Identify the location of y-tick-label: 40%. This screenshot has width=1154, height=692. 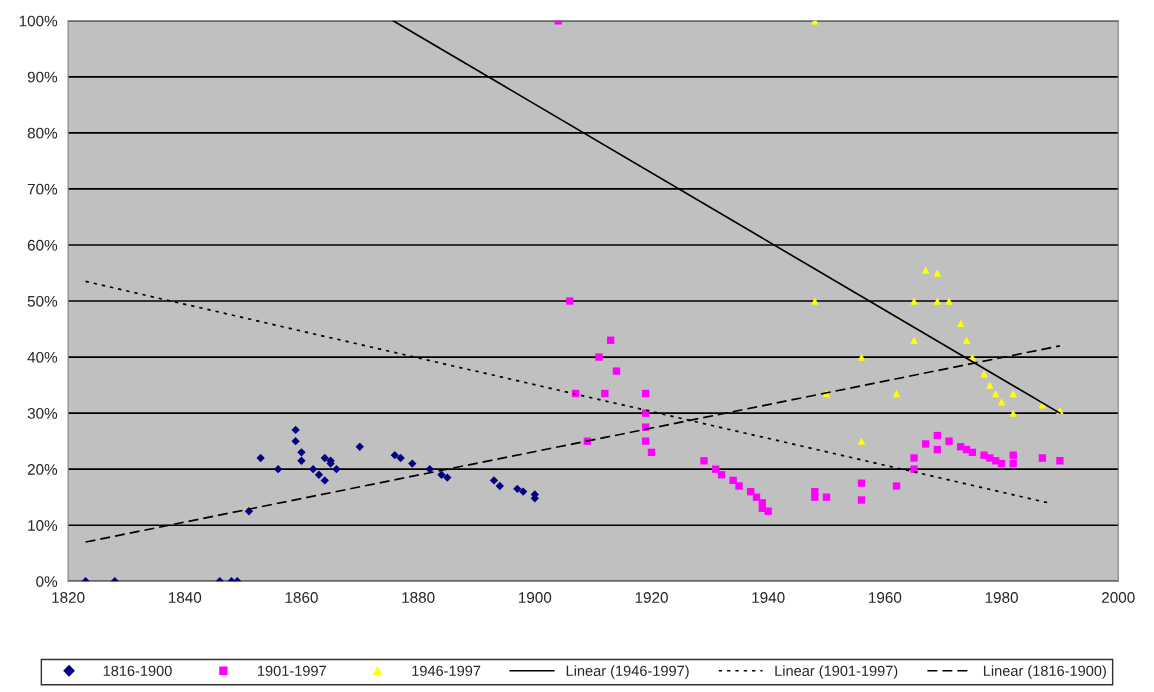
(42, 357).